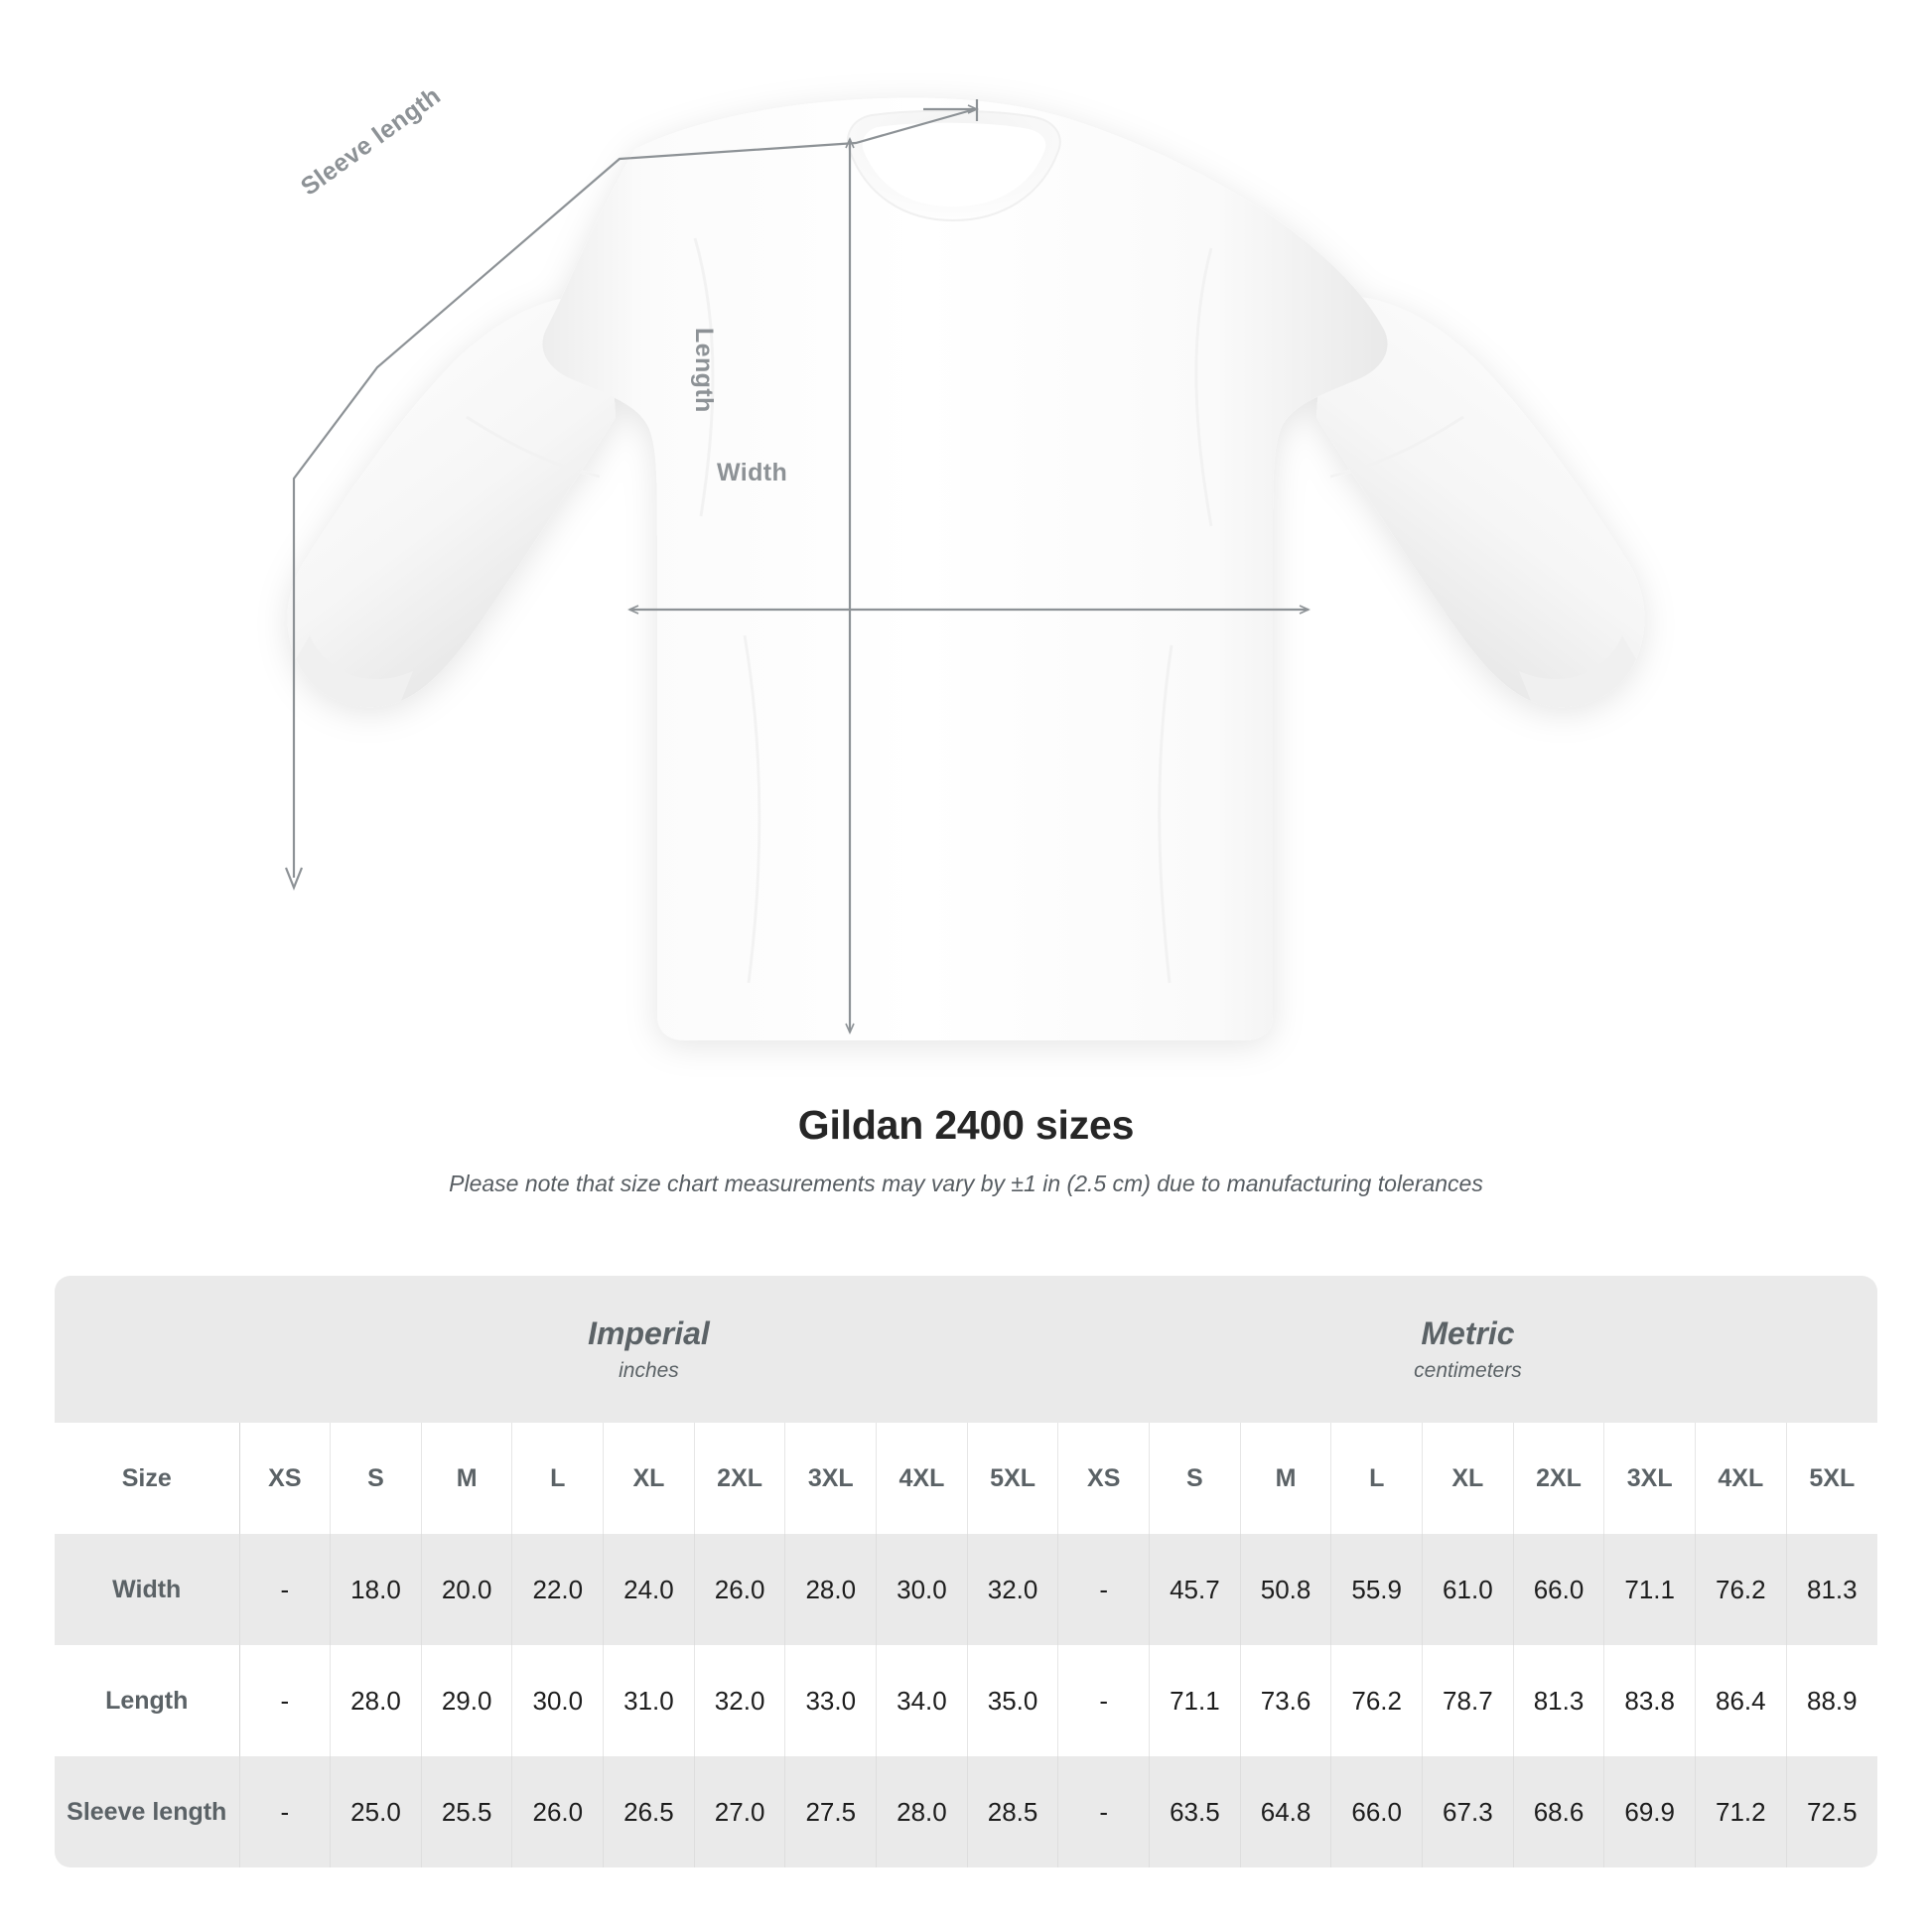 The width and height of the screenshot is (1932, 1932). What do you see at coordinates (740, 1478) in the screenshot?
I see `header-size-imperial-2xl: 2XL` at bounding box center [740, 1478].